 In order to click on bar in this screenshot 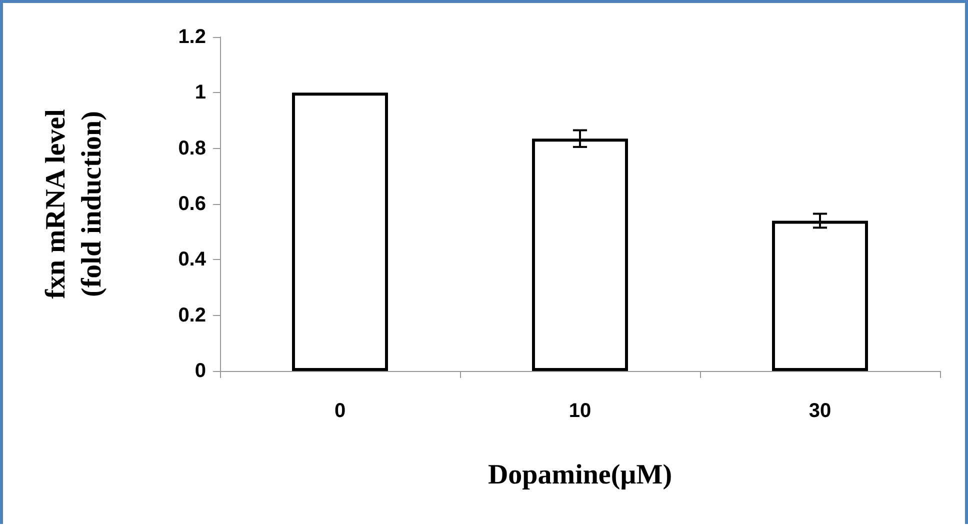, I will do `click(340, 231)`.